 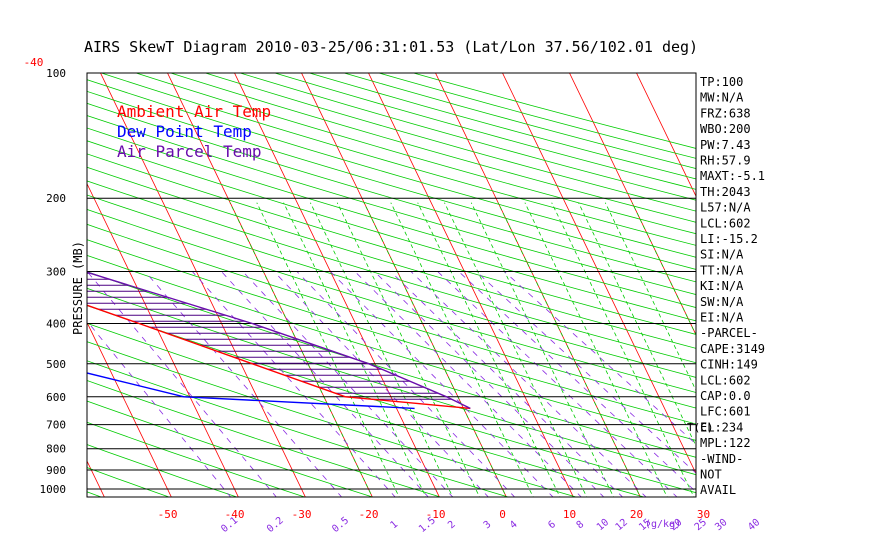 What do you see at coordinates (722, 286) in the screenshot?
I see `index-readout: KI:N/A` at bounding box center [722, 286].